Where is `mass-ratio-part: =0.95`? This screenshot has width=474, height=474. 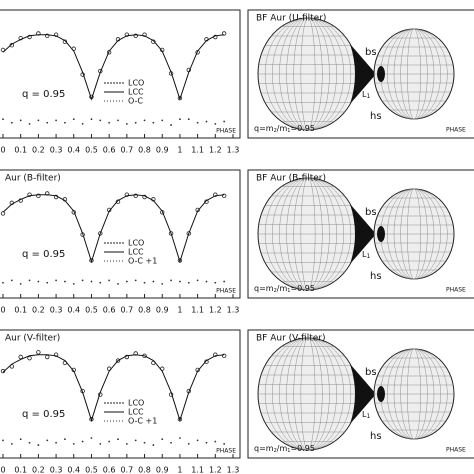 mass-ratio-part: =0.95 is located at coordinates (302, 288).